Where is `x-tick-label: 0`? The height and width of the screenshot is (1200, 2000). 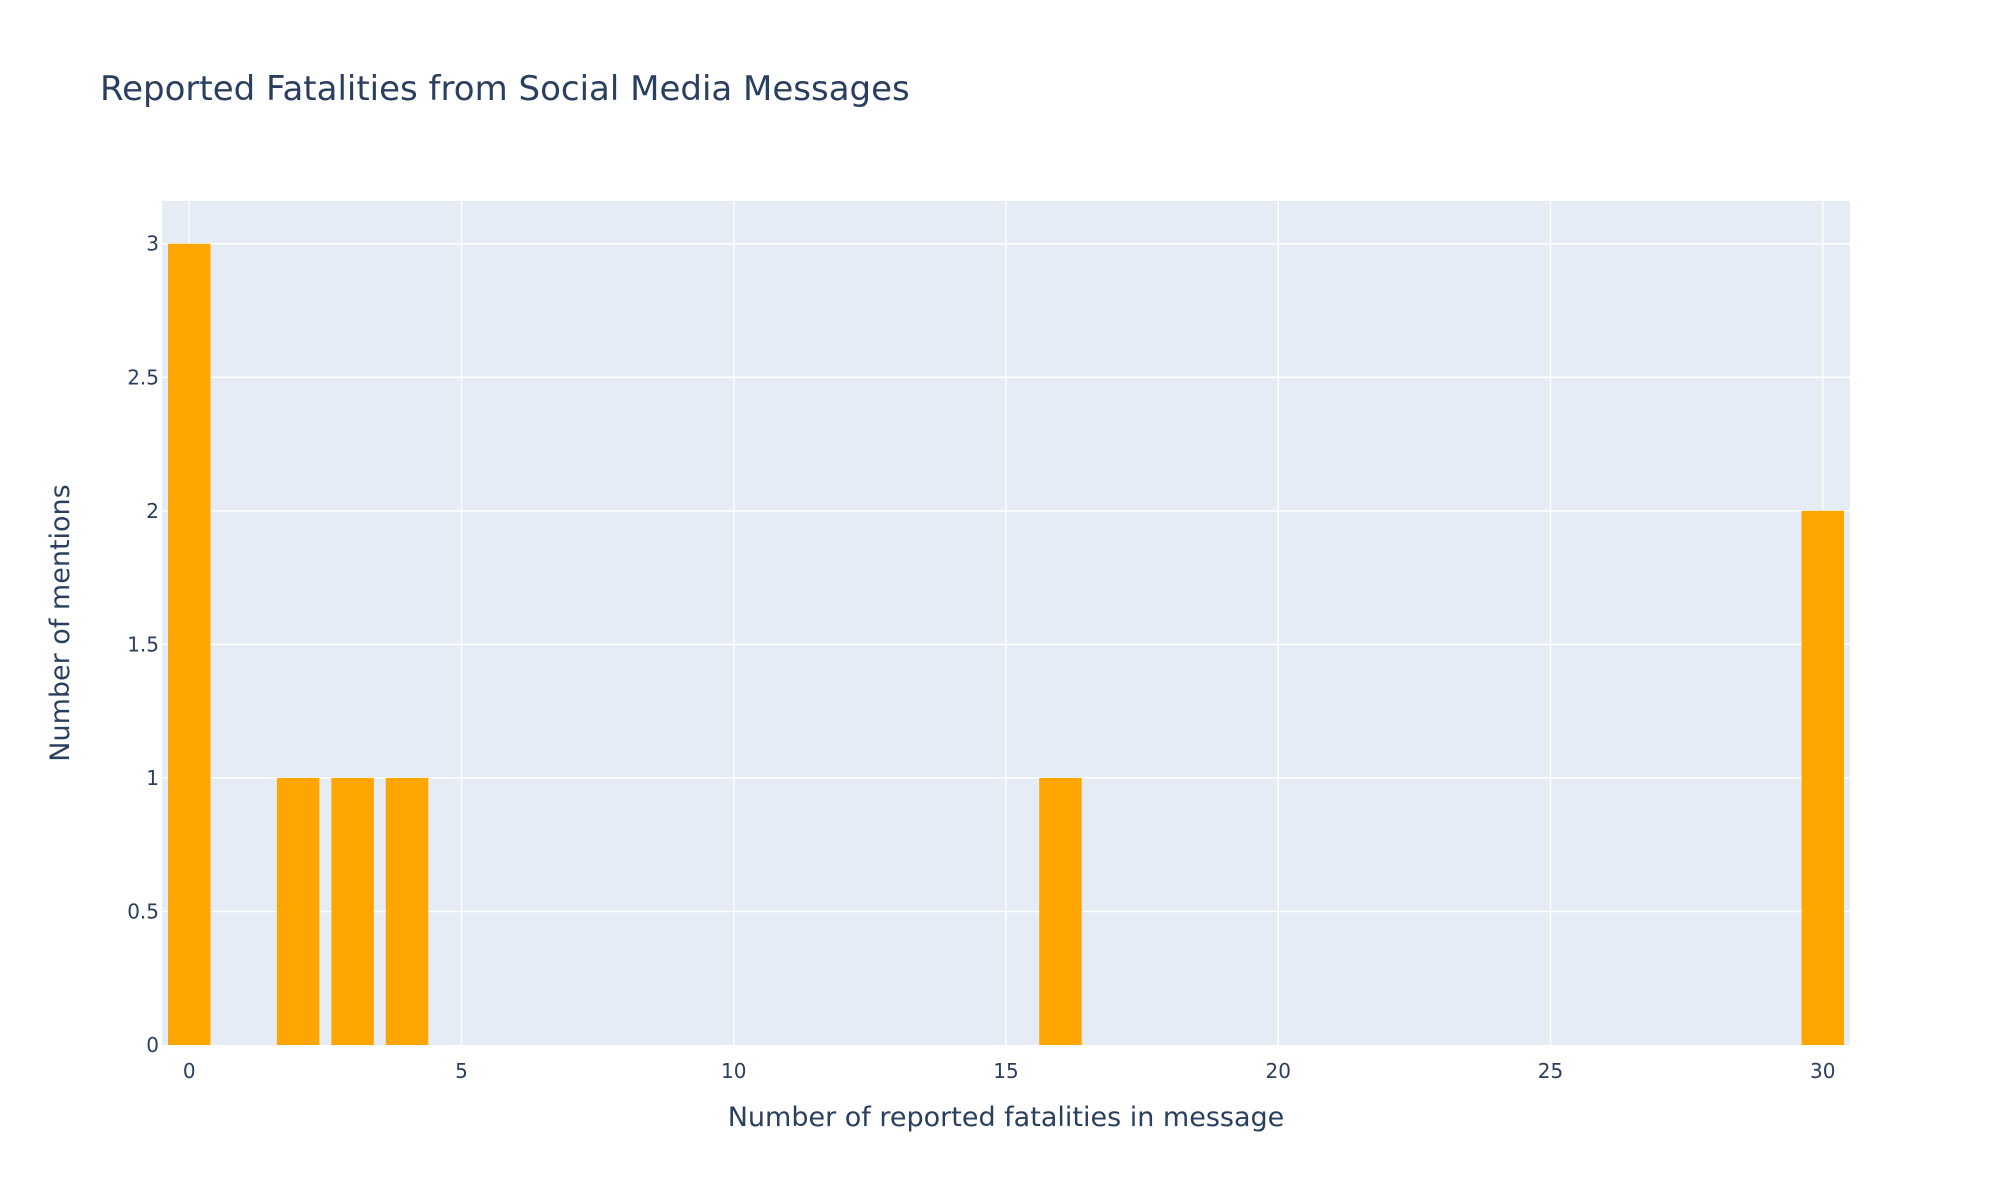 x-tick-label: 0 is located at coordinates (189, 1071).